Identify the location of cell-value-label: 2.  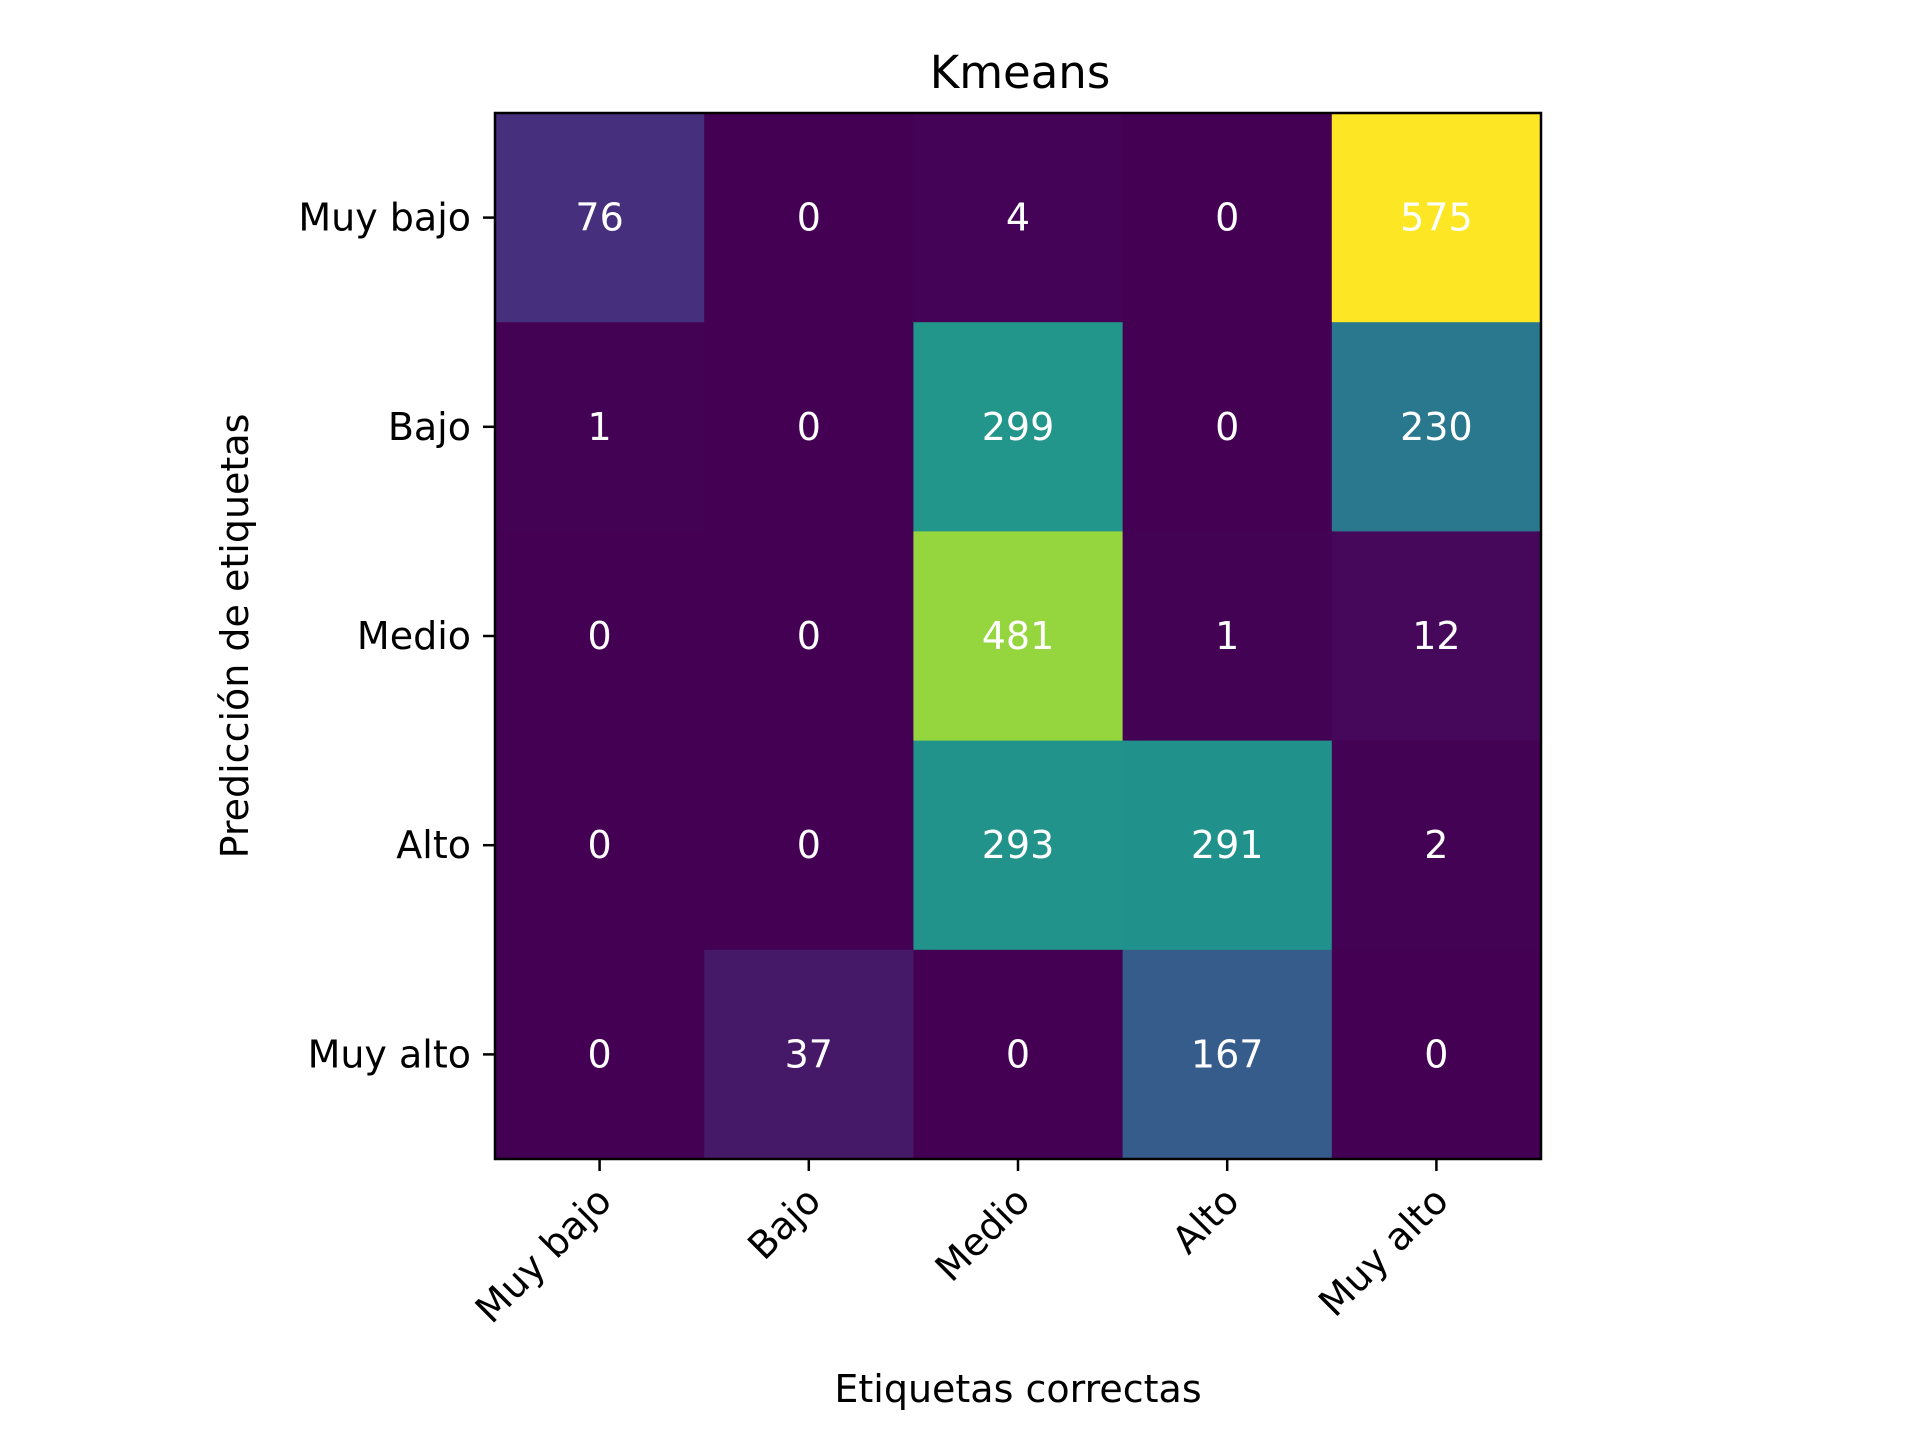
(1436, 845).